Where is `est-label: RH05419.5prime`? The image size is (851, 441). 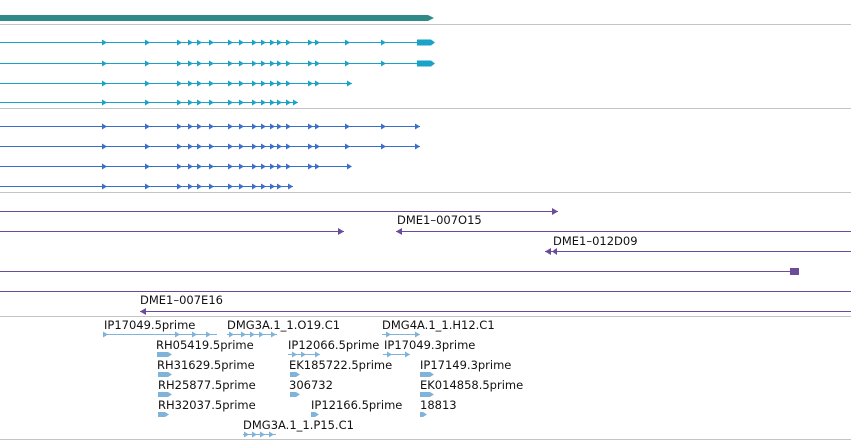
est-label: RH05419.5prime is located at coordinates (205, 345).